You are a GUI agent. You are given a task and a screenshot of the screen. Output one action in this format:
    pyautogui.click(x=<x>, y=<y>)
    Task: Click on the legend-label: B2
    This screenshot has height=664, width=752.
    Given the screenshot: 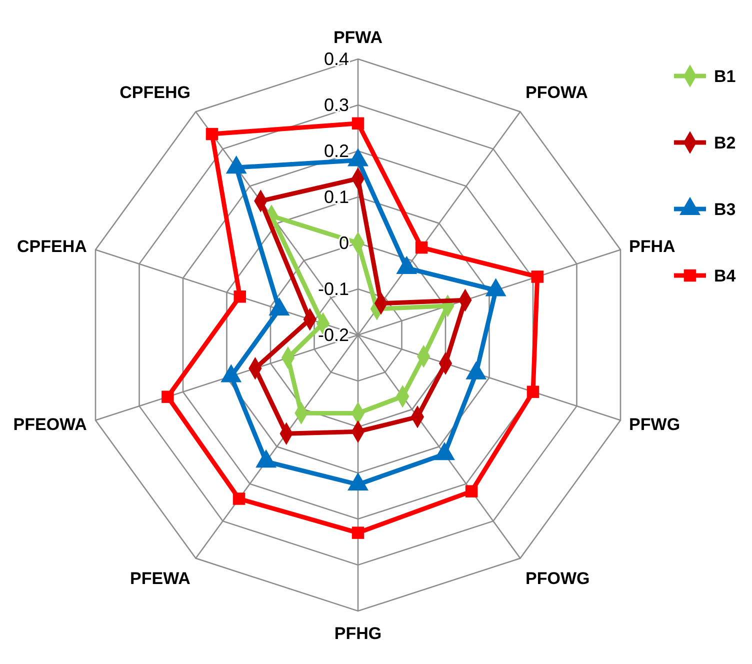 What is the action you would take?
    pyautogui.click(x=725, y=143)
    